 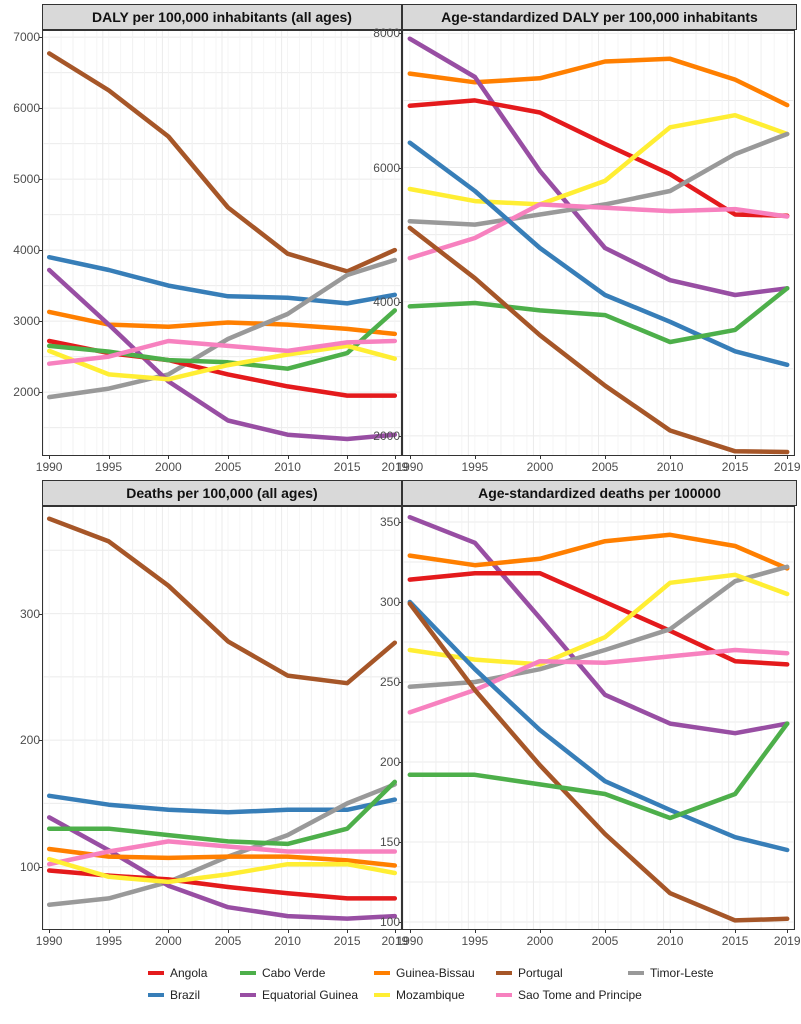 I want to click on legend-label: Guinea-Bissau, so click(x=435, y=973).